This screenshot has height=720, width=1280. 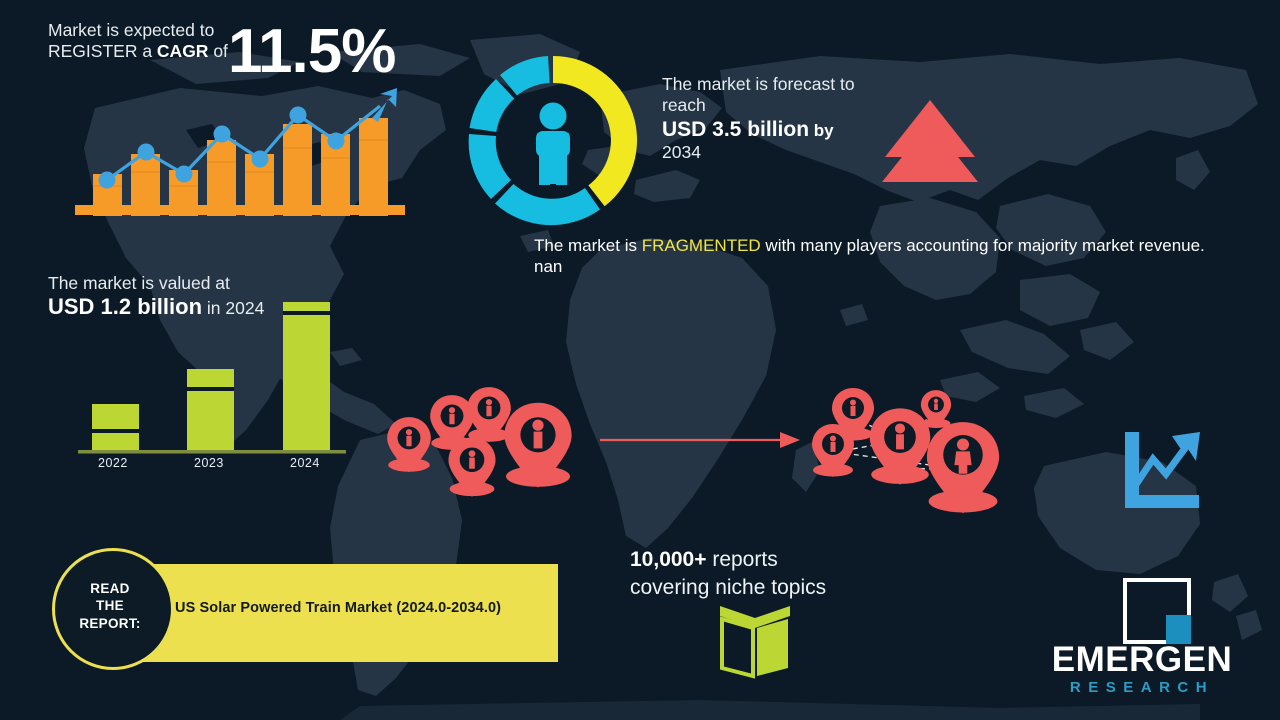 What do you see at coordinates (681, 152) in the screenshot?
I see `forecast-year: 2034` at bounding box center [681, 152].